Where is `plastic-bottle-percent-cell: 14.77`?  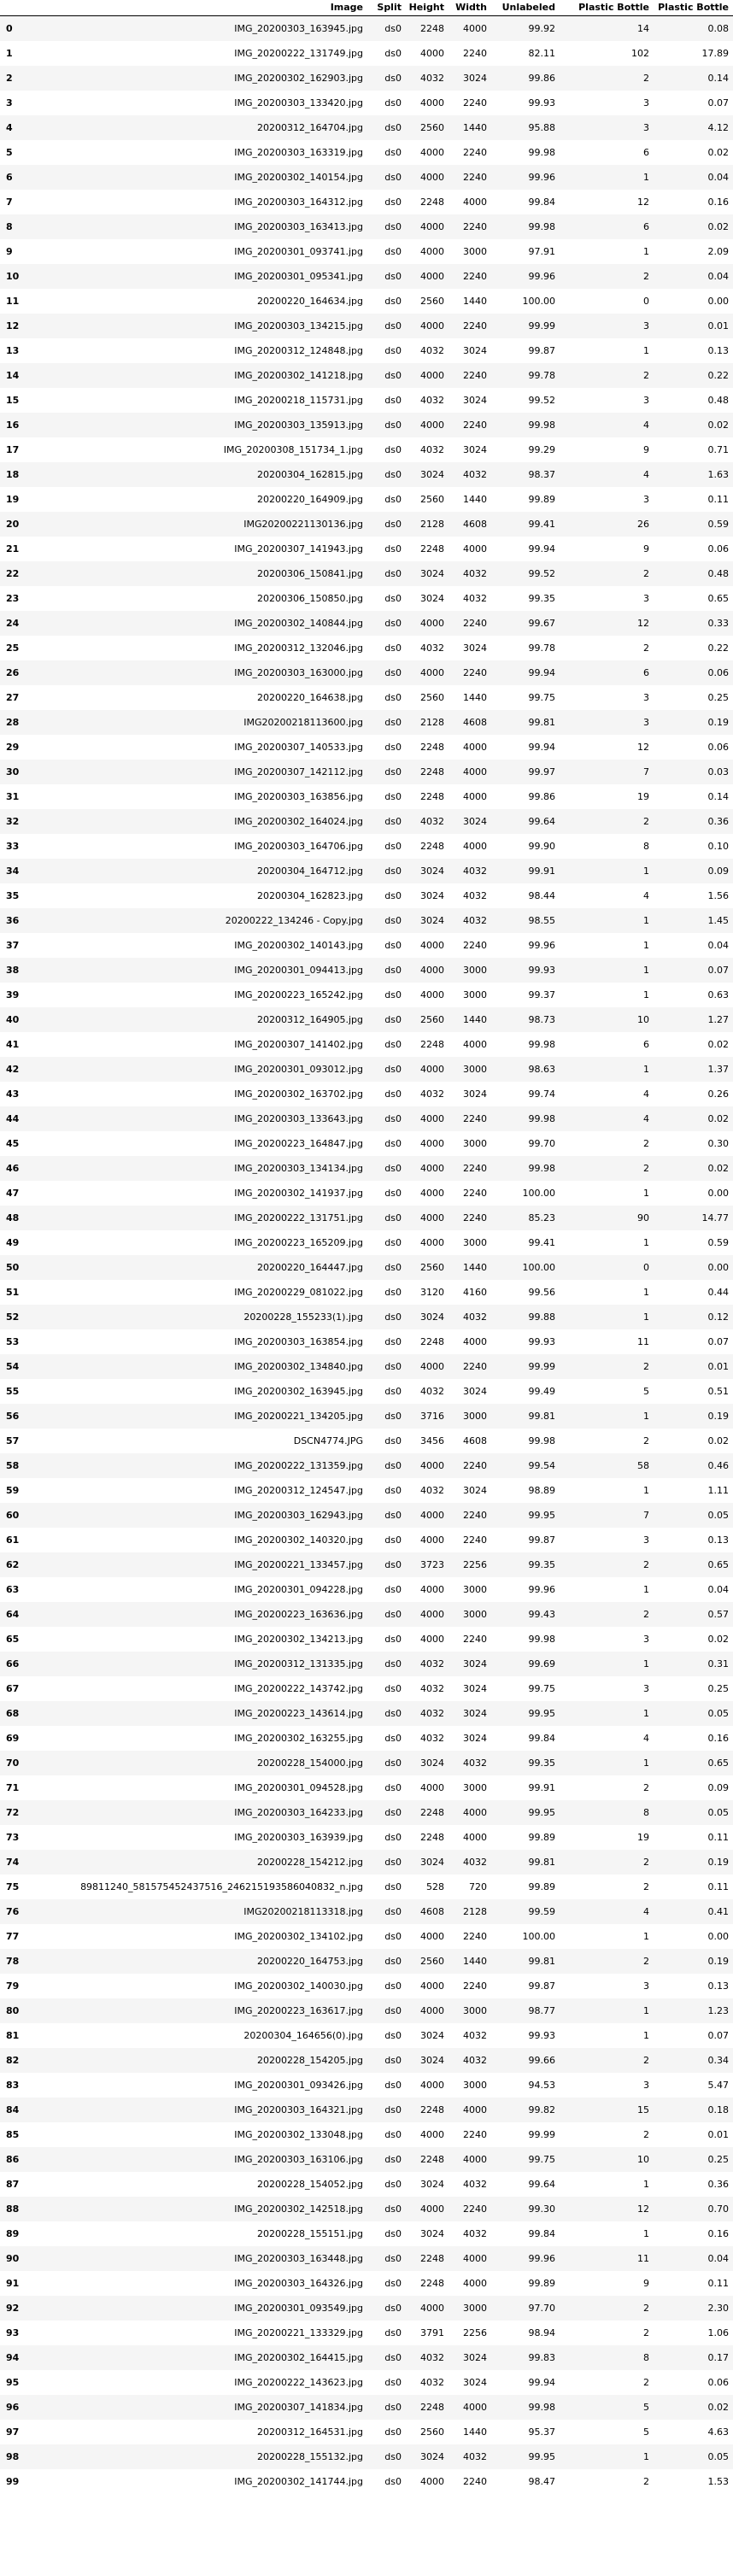
plastic-bottle-percent-cell: 14.77 is located at coordinates (715, 1217).